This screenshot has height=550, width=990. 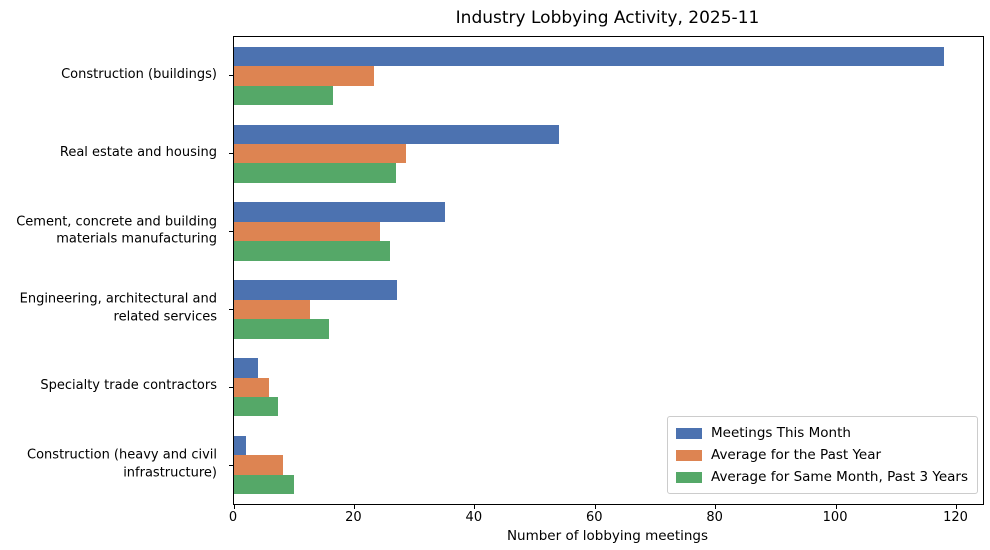 What do you see at coordinates (353, 517) in the screenshot?
I see `x-tick-label: 20` at bounding box center [353, 517].